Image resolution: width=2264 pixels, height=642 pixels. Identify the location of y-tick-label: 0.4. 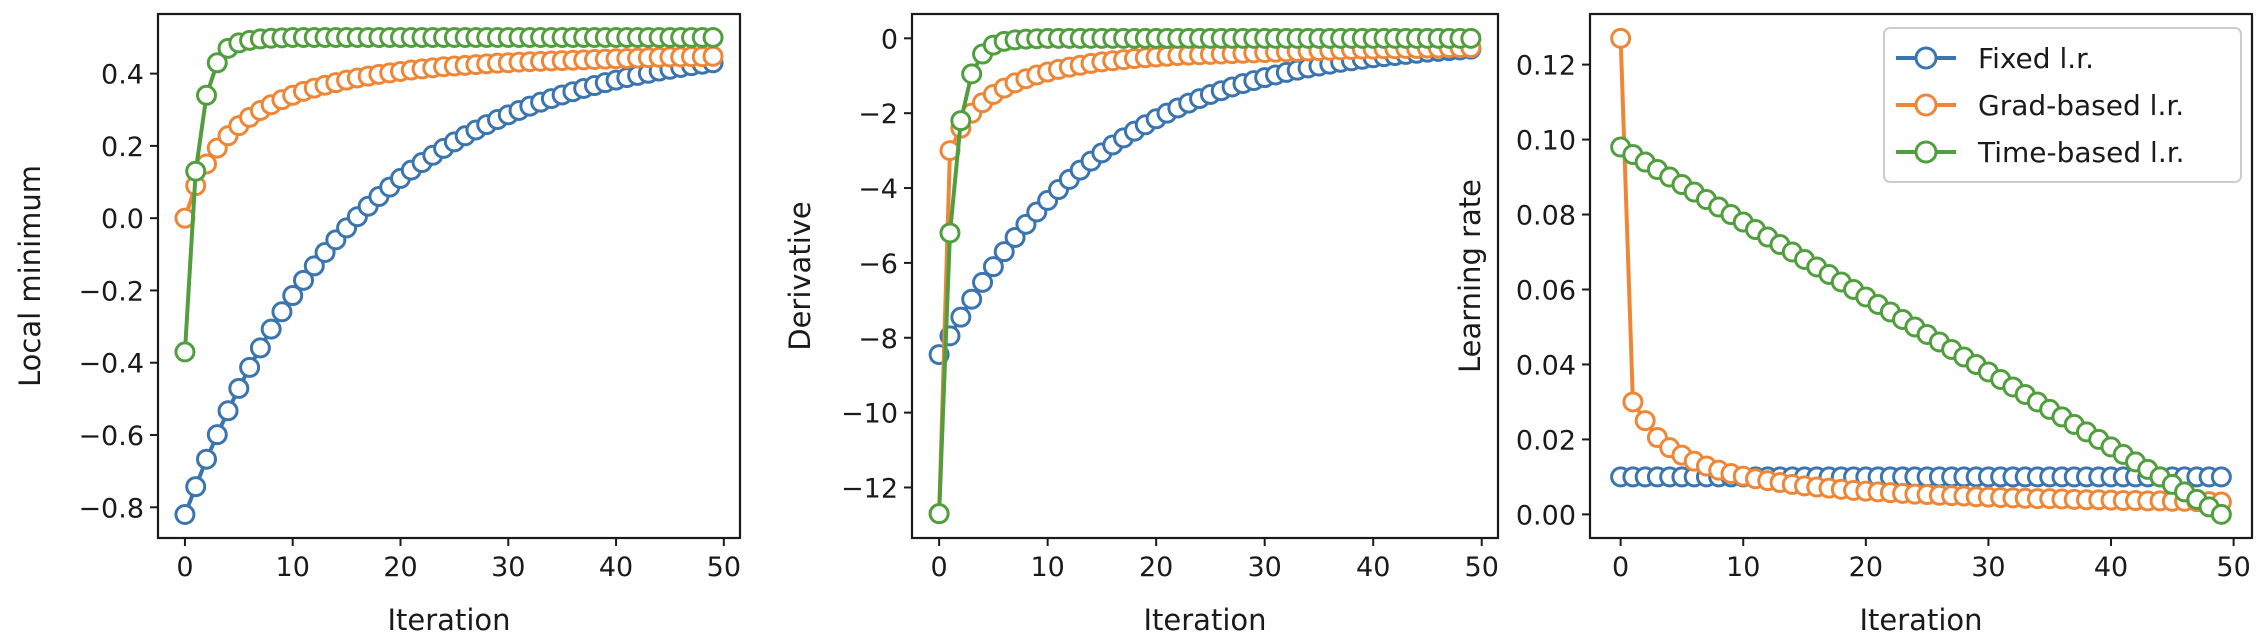
(122, 75).